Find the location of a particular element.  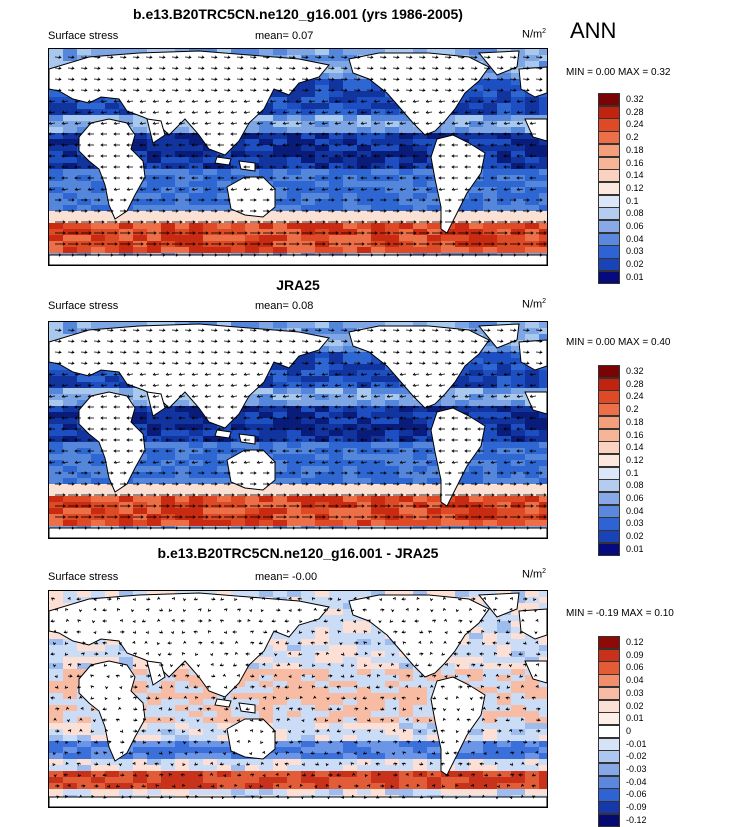

colorbar-tick-label: -0.02 is located at coordinates (636, 756).